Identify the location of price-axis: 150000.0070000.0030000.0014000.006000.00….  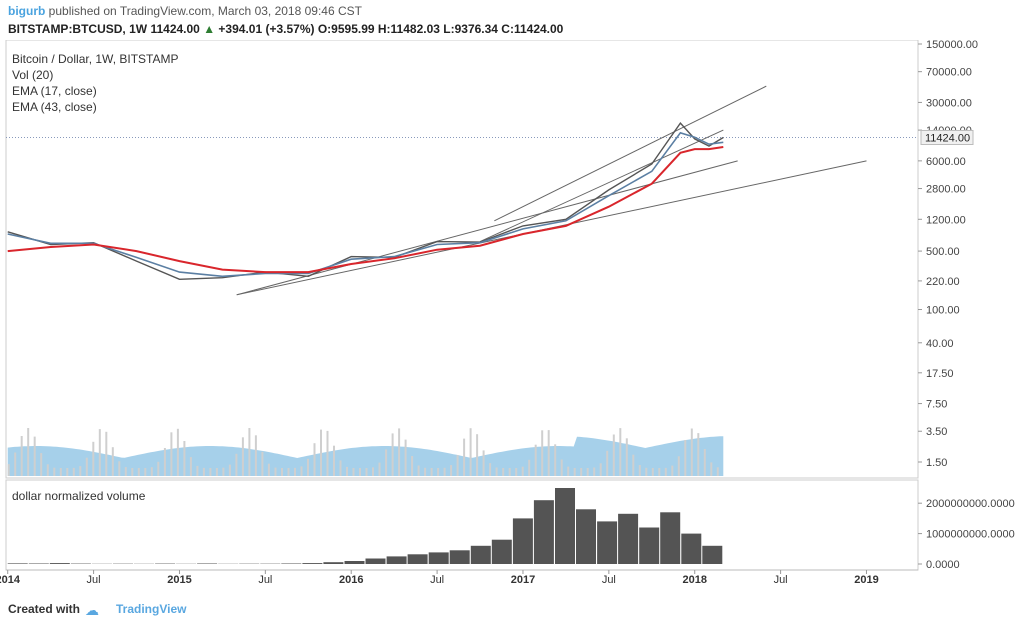
(948, 254).